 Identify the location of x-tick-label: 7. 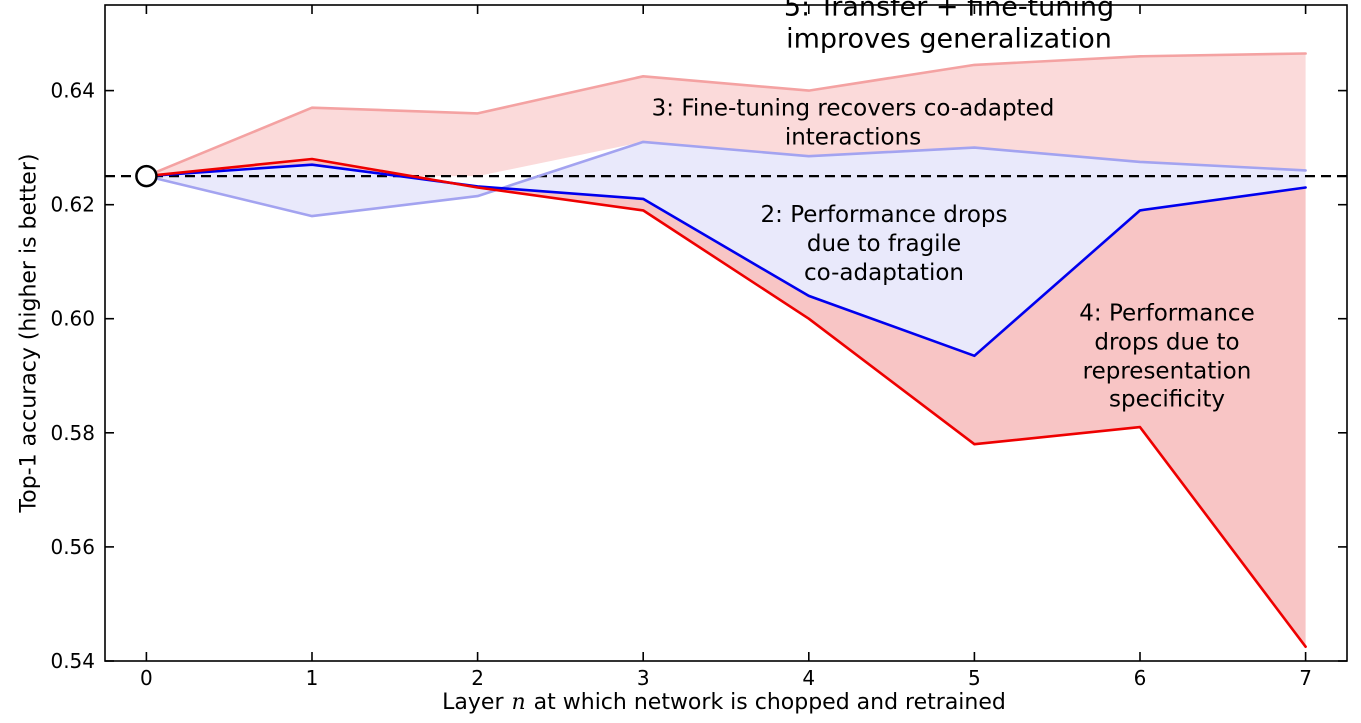
(1305, 678).